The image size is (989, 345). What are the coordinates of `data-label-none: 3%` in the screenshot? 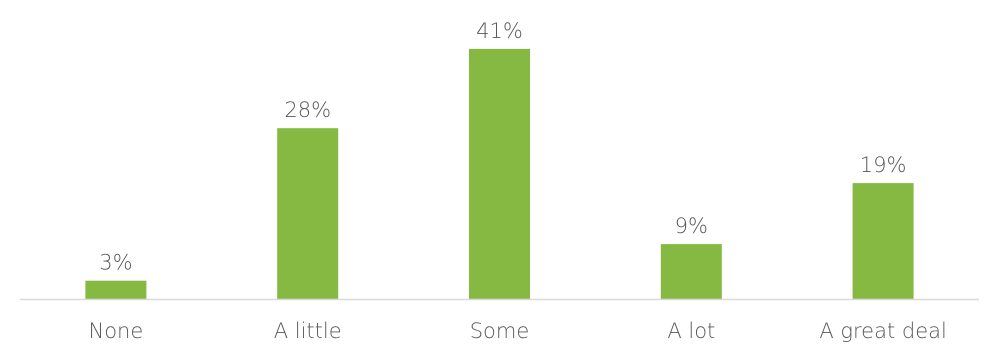 It's located at (115, 263).